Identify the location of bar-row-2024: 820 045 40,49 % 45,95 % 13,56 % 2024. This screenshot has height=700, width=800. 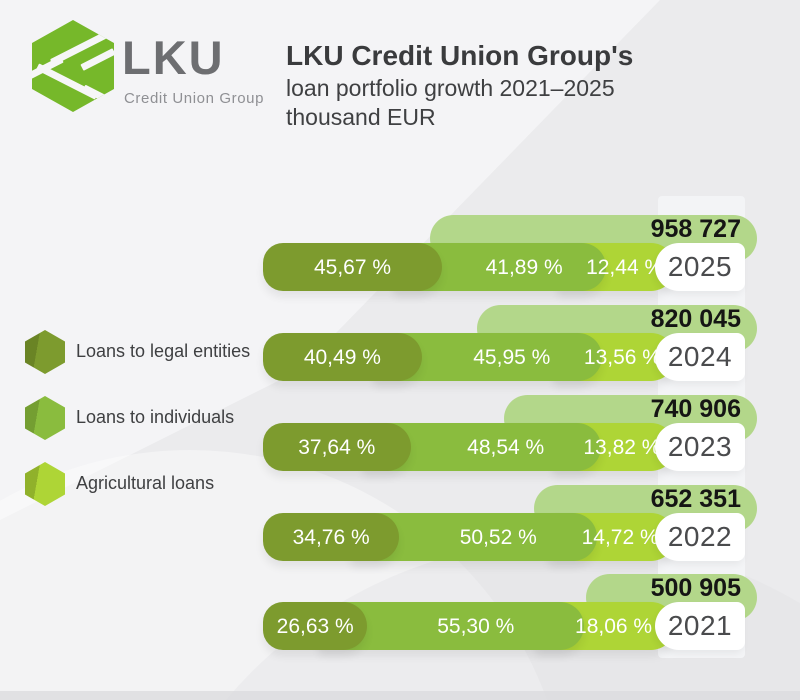
(510, 343).